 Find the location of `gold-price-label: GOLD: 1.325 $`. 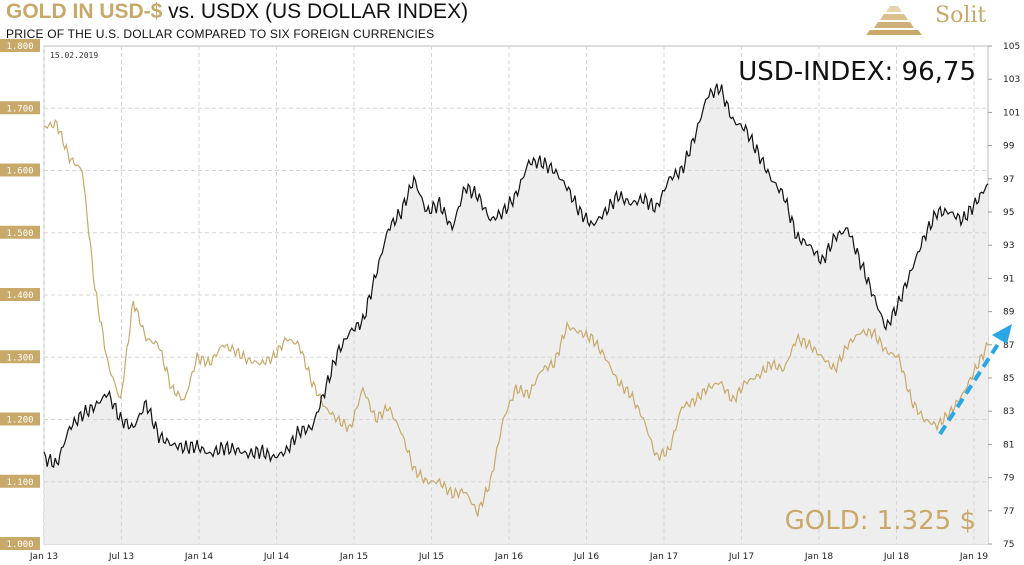

gold-price-label: GOLD: 1.325 $ is located at coordinates (880, 521).